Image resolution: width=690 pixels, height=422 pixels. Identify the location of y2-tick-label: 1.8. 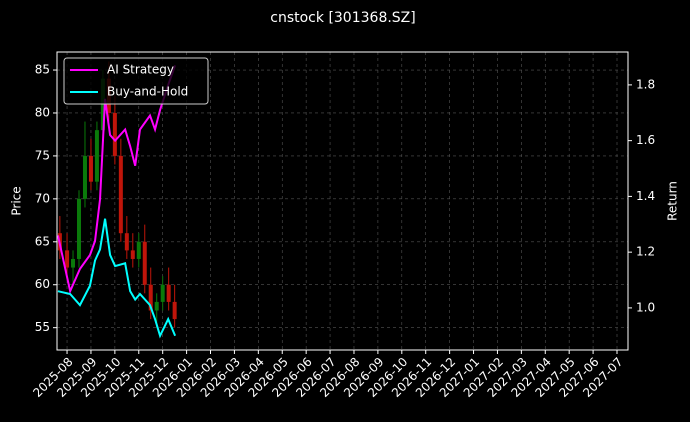
(645, 84).